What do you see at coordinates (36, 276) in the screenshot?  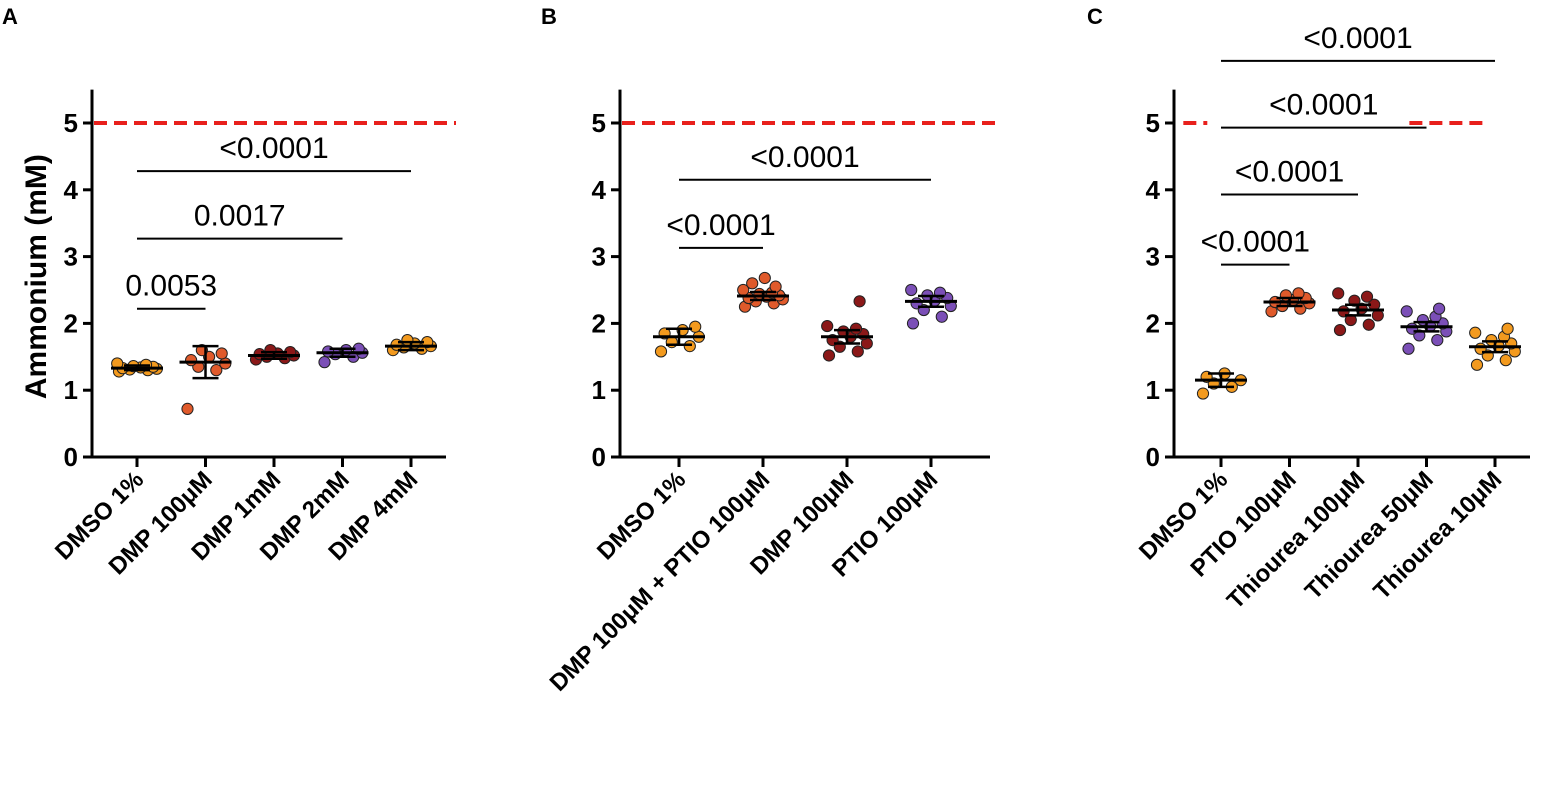 I see `y-axis-title: Ammonium (mM)` at bounding box center [36, 276].